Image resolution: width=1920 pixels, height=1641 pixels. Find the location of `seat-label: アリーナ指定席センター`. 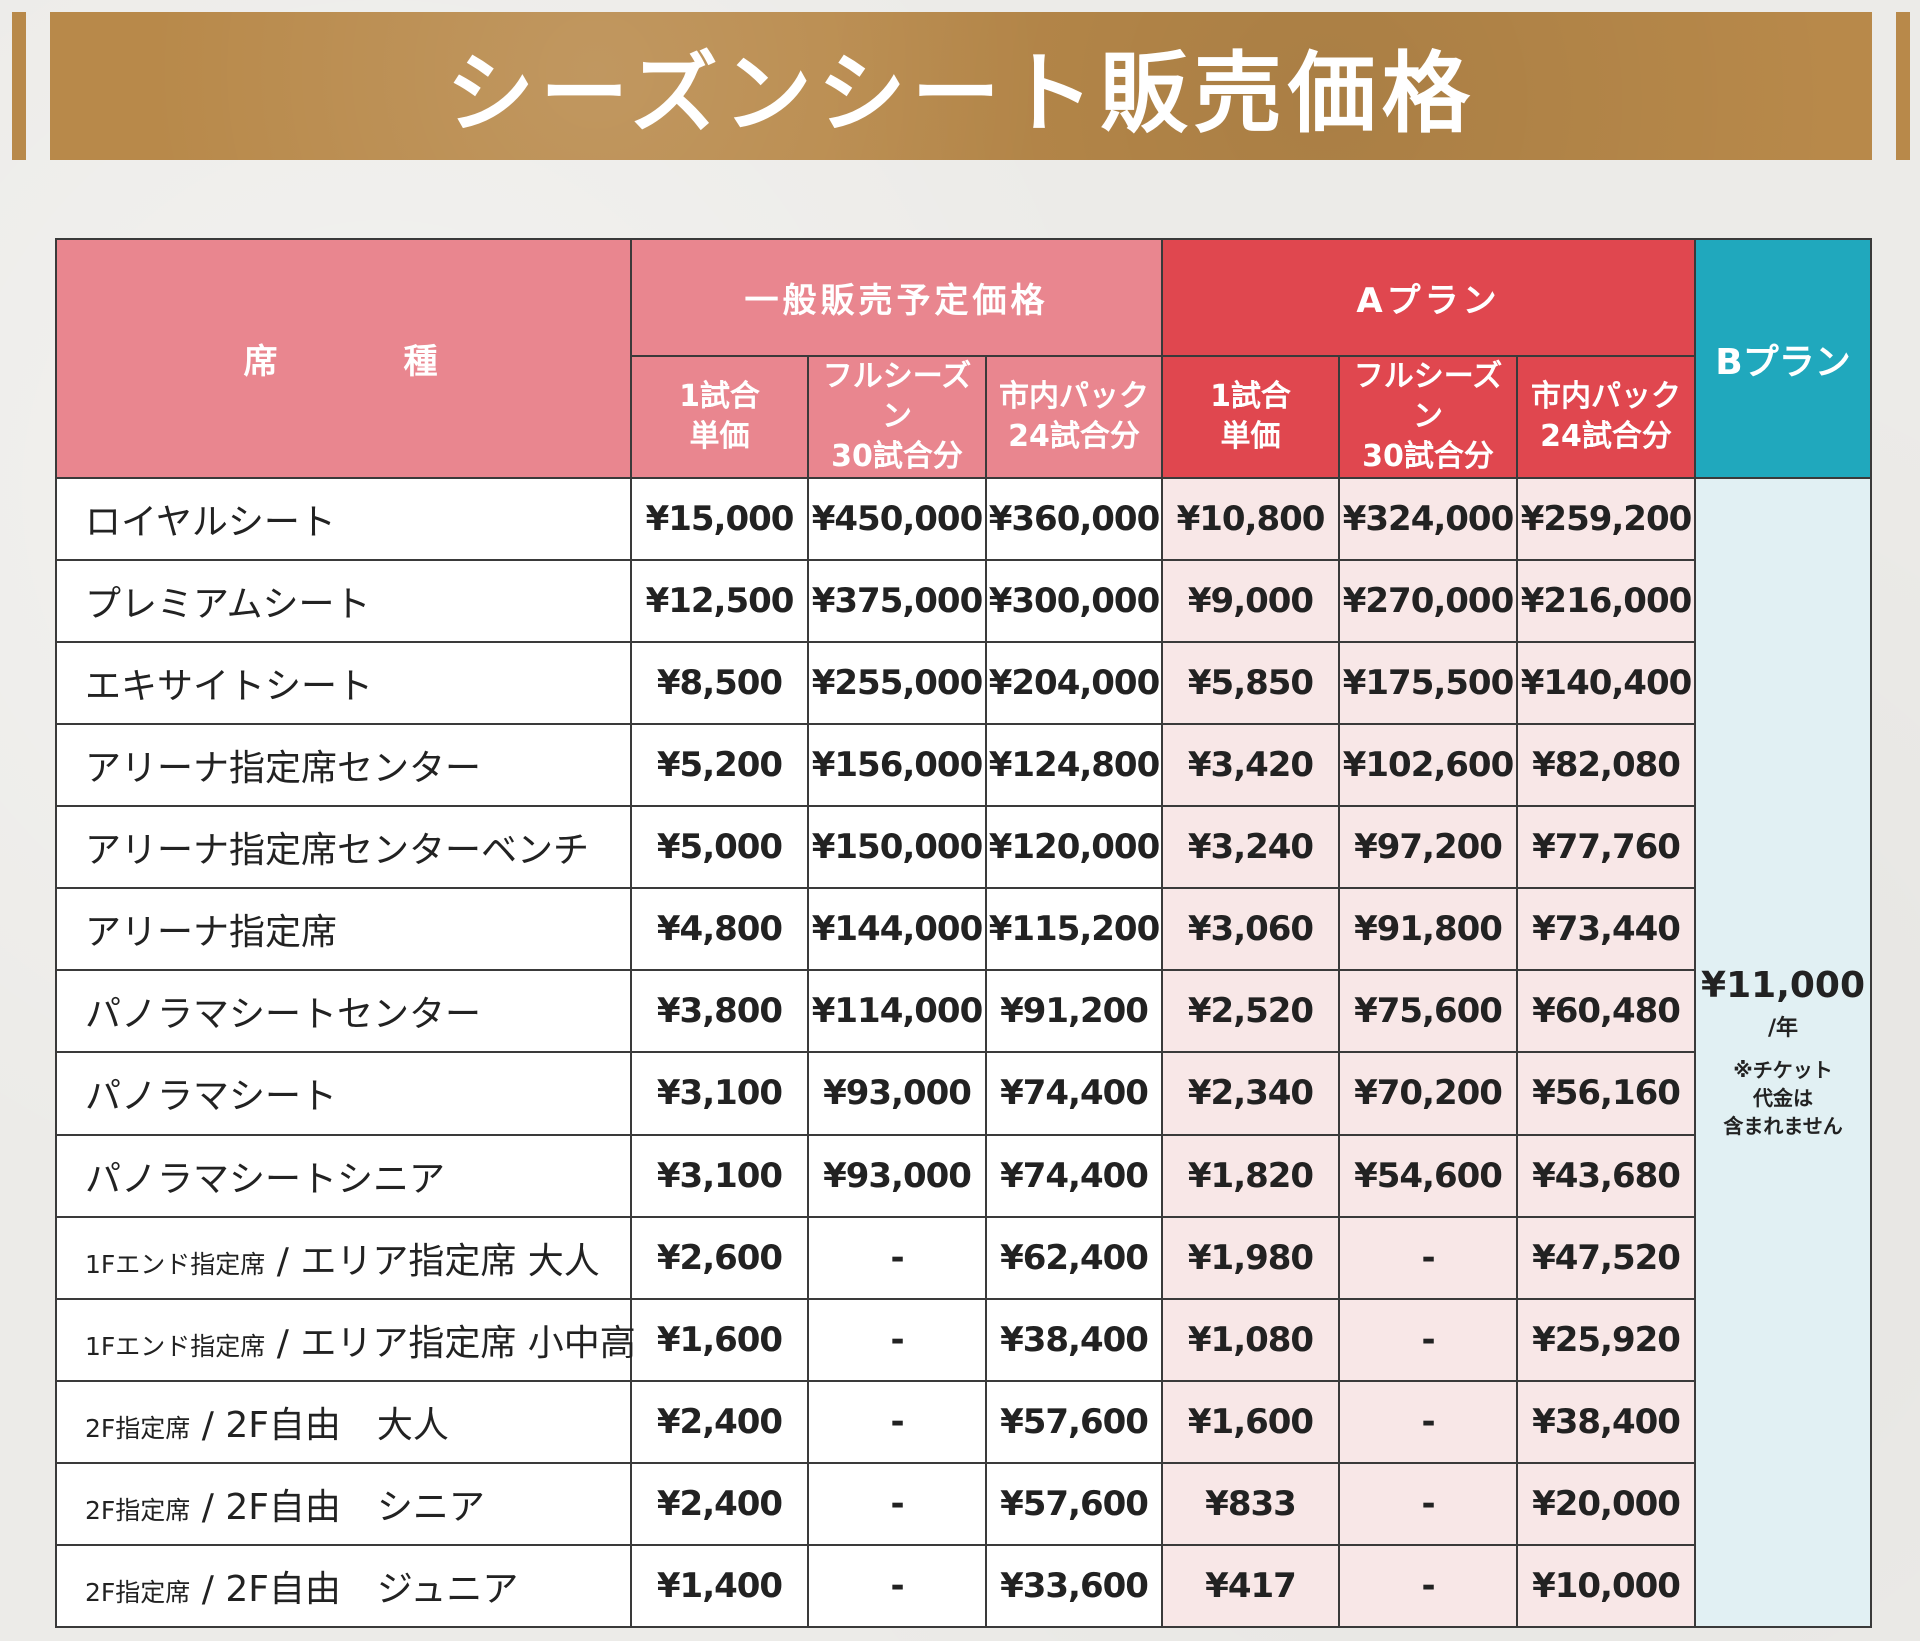

seat-label: アリーナ指定席センター is located at coordinates (283, 769).